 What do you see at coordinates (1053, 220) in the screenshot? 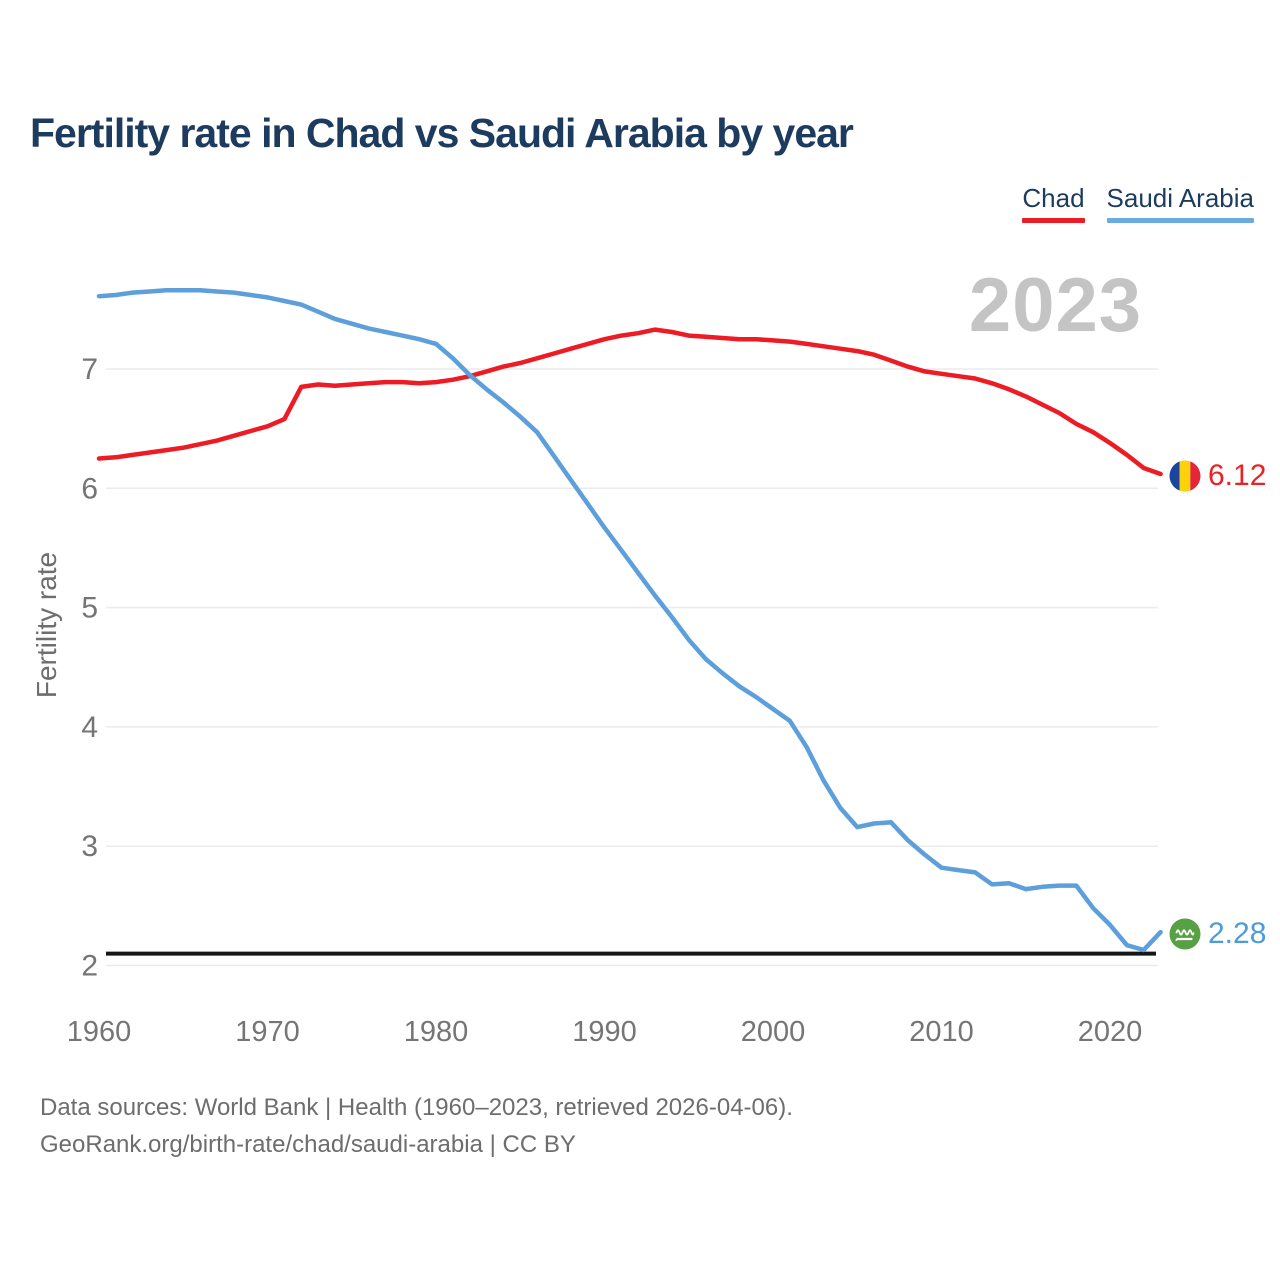
I see `legend-underline-chad` at bounding box center [1053, 220].